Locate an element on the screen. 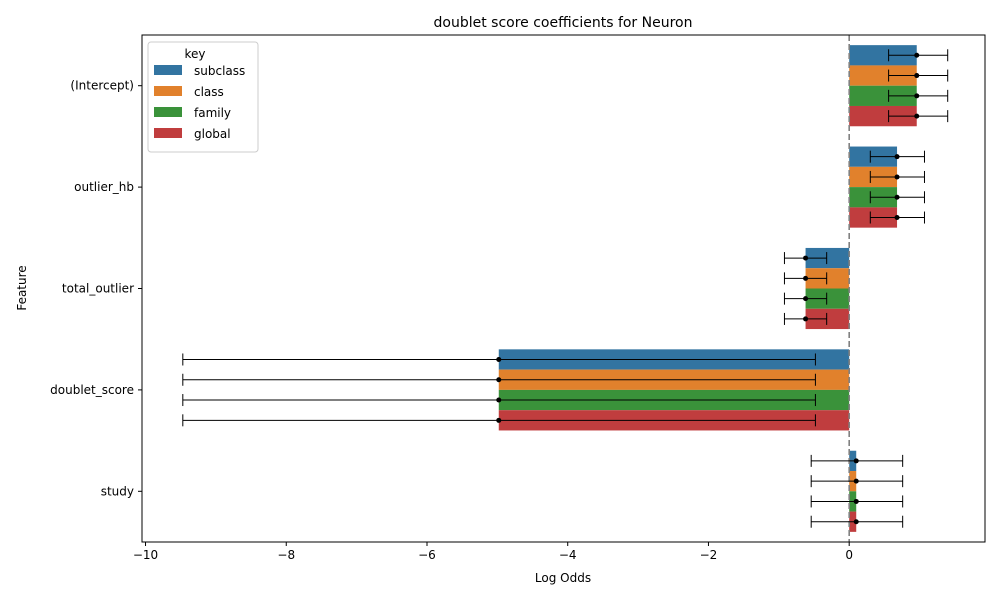 The width and height of the screenshot is (1000, 600). legend-label-global: global is located at coordinates (212, 134).